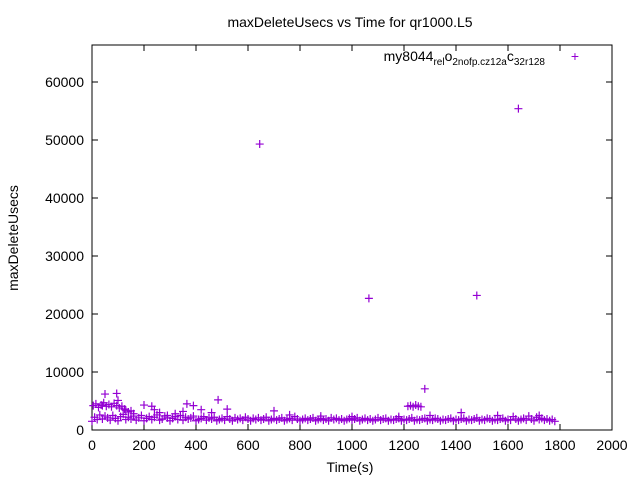 This screenshot has height=485, width=640. What do you see at coordinates (351, 445) in the screenshot?
I see `x-tick-label: 1000` at bounding box center [351, 445].